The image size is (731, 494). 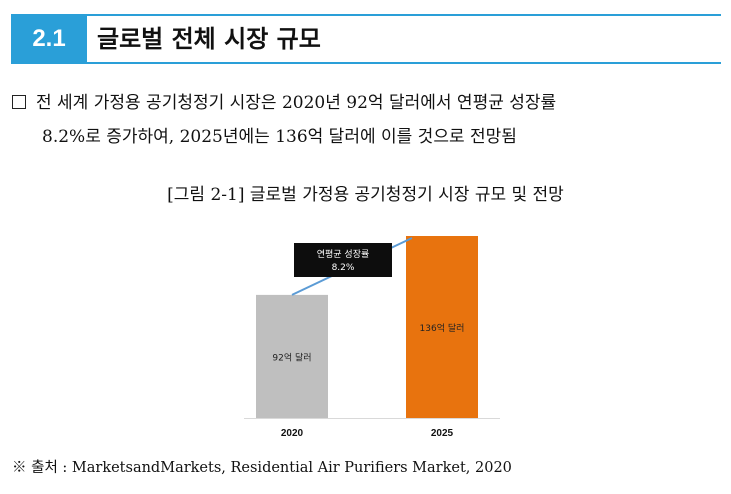 I want to click on bar-2025, so click(x=442, y=327).